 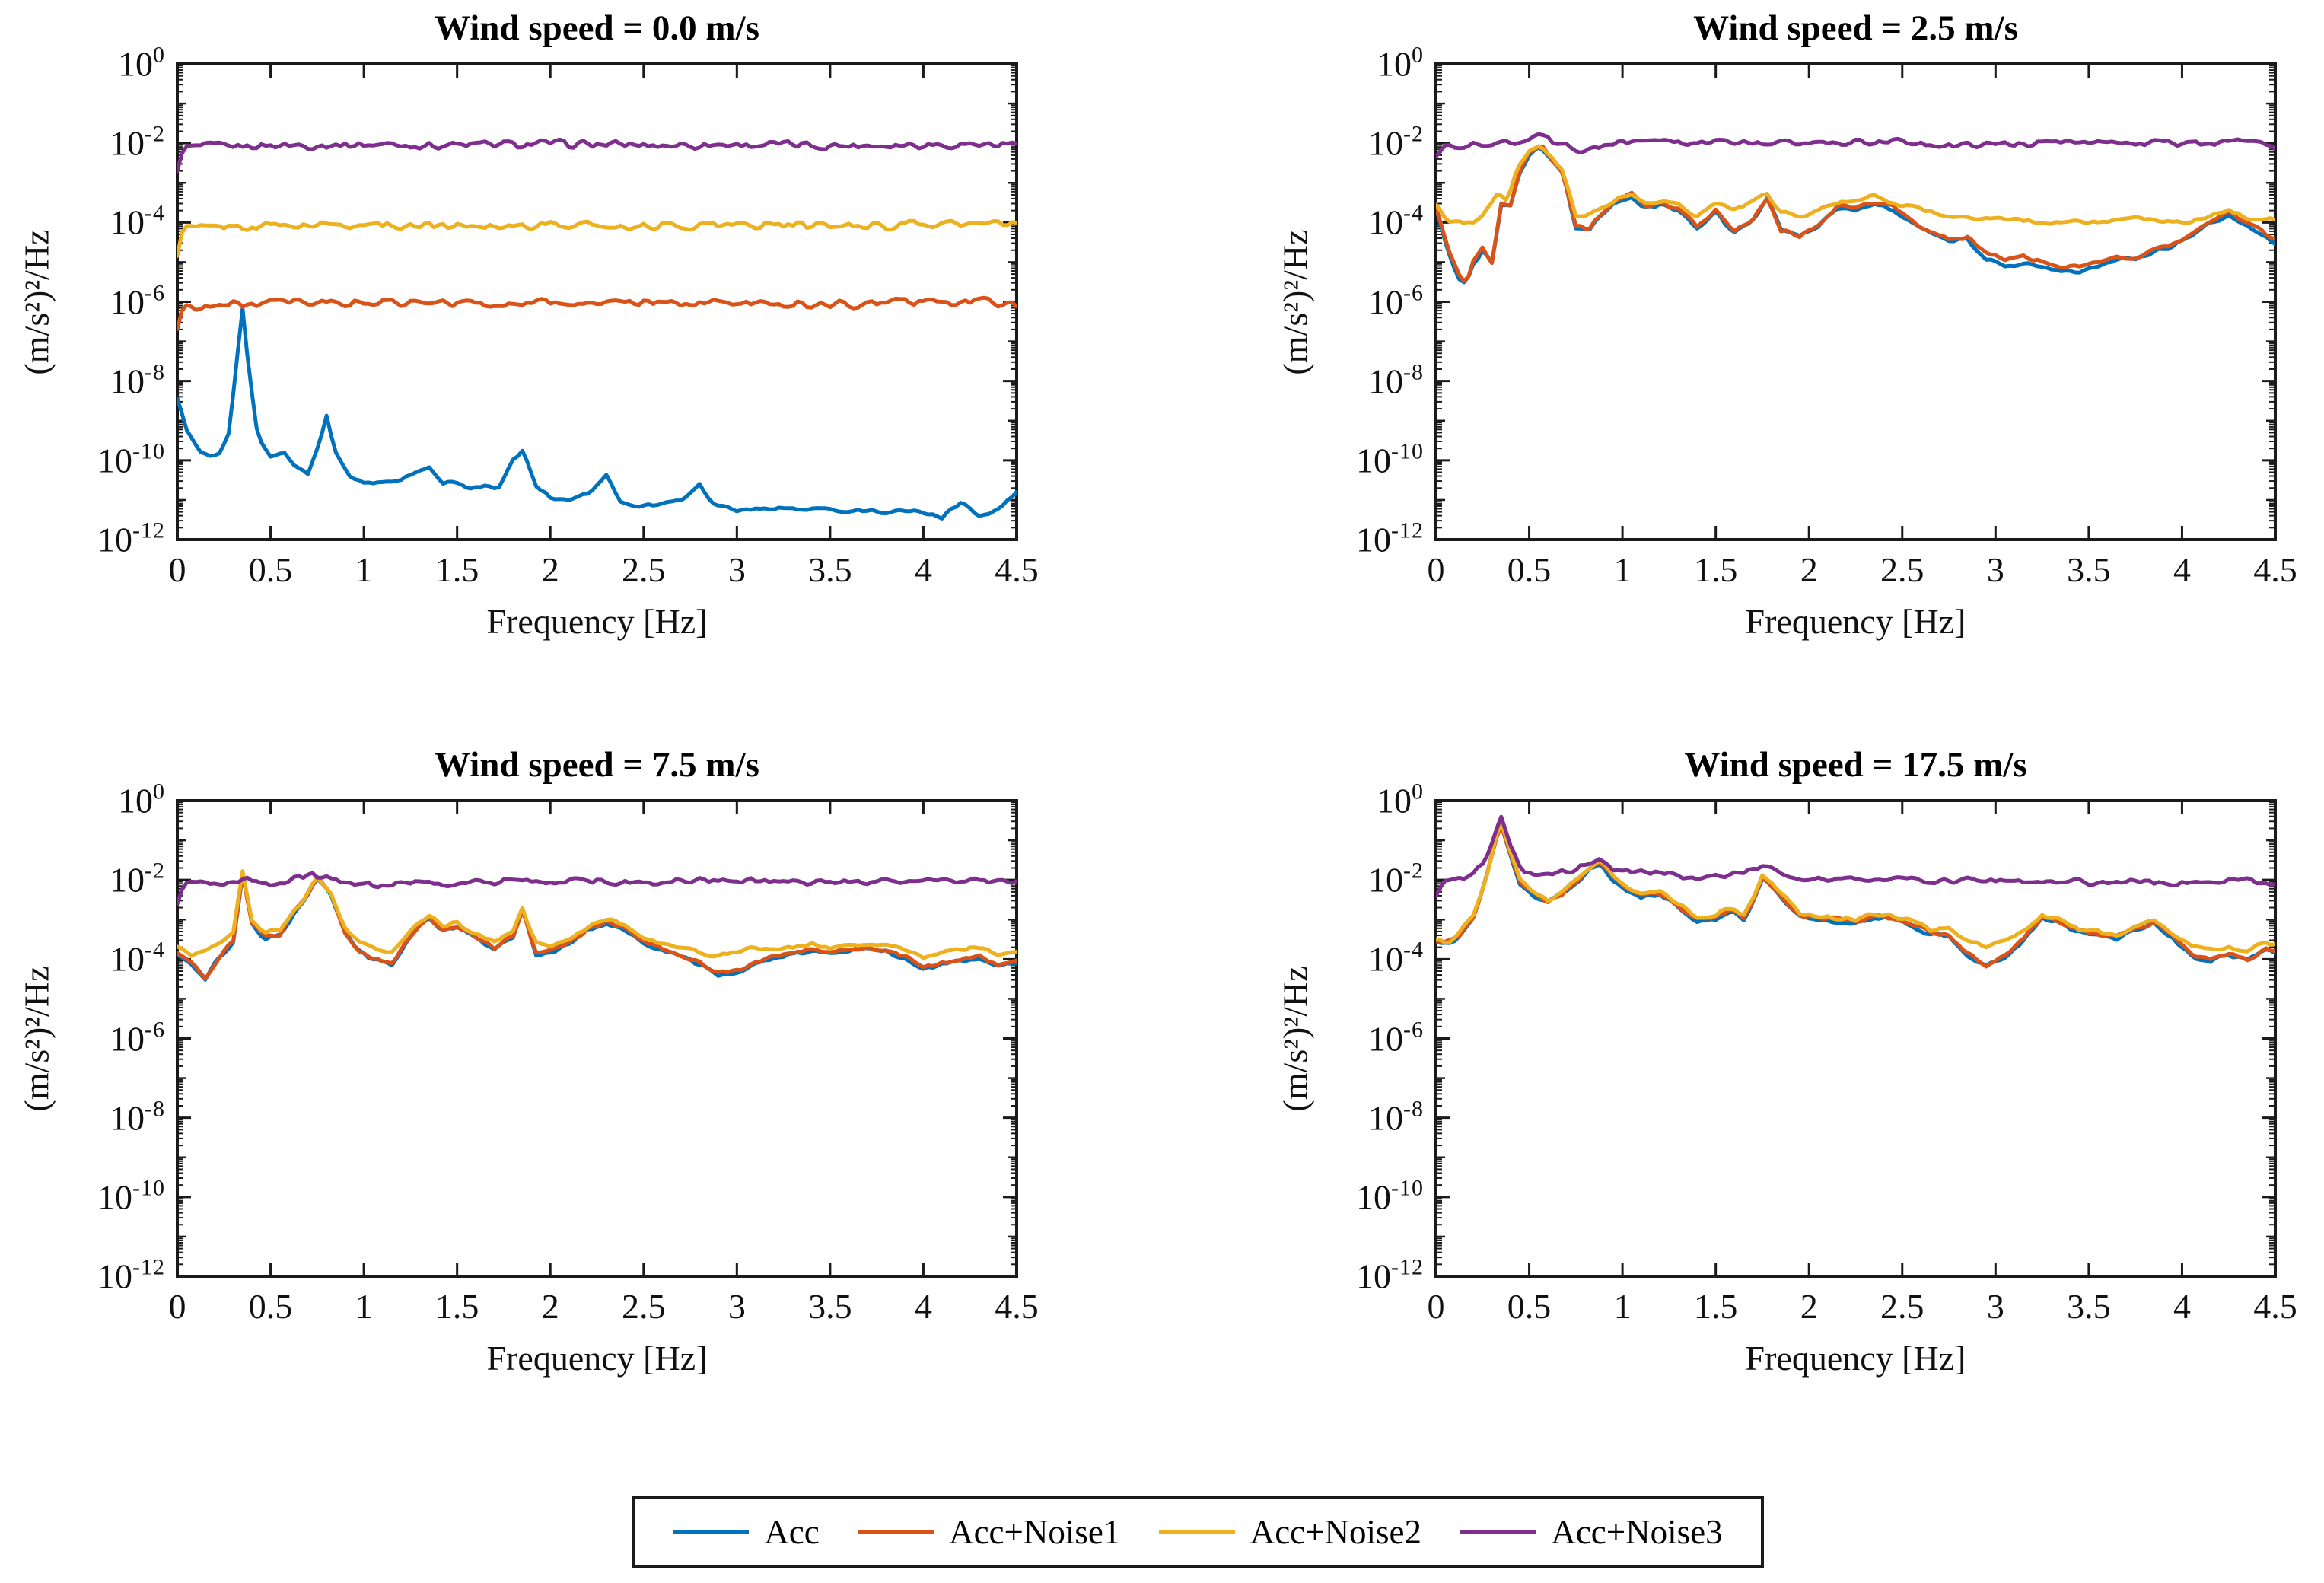 I want to click on legend-label: Acc+Noise2, so click(x=1336, y=1532).